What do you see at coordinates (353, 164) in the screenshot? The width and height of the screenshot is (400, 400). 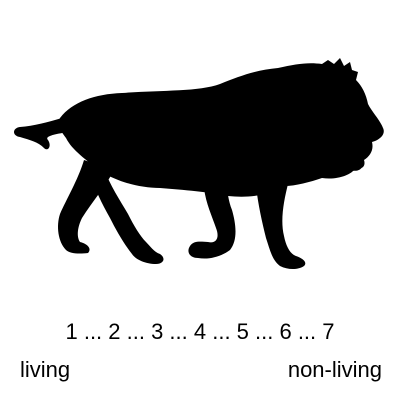 I see `lion-chin` at bounding box center [353, 164].